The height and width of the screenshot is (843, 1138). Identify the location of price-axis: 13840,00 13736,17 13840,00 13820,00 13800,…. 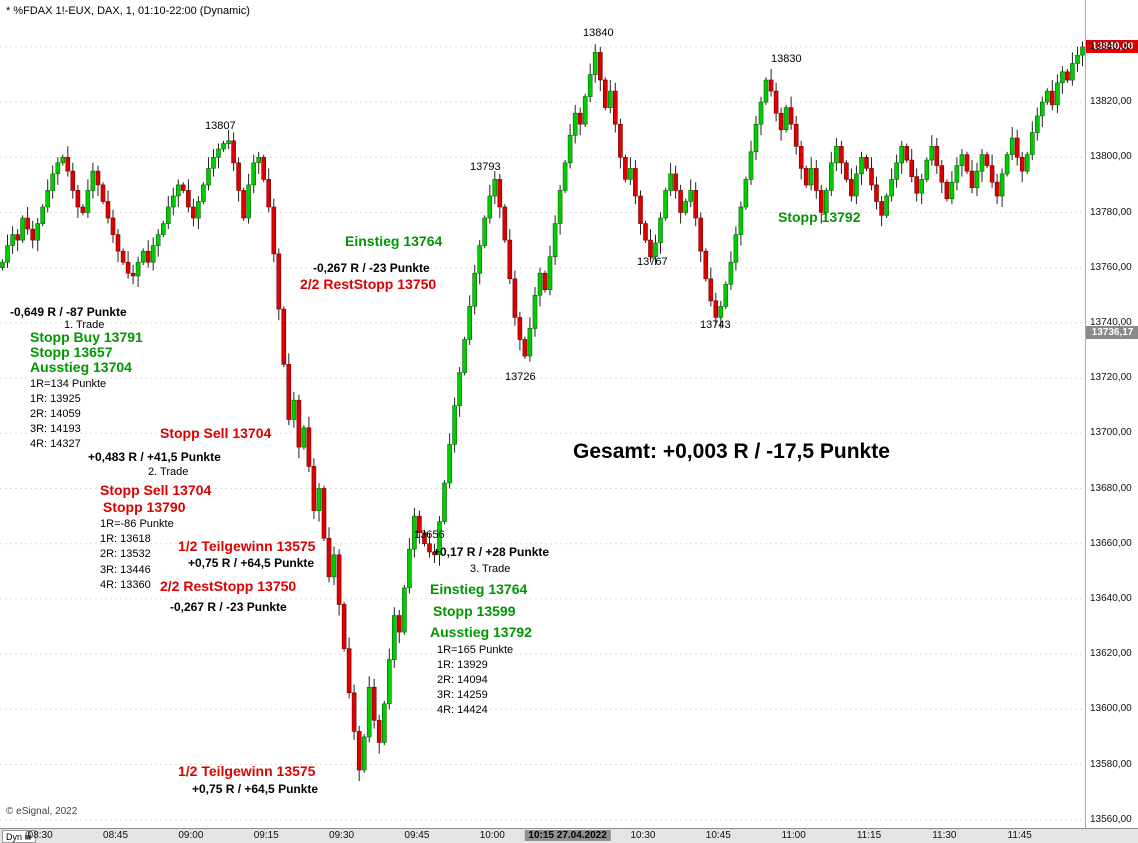
(1111, 414).